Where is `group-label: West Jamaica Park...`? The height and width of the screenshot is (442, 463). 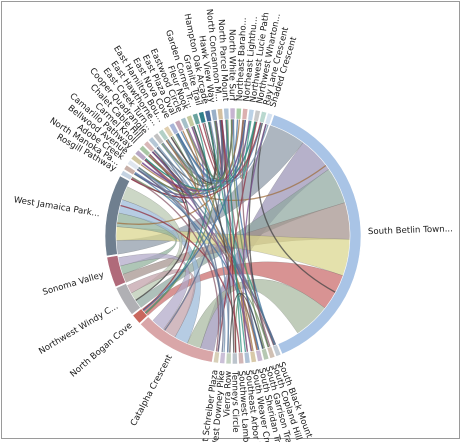
group-label: West Jamaica Park... is located at coordinates (57, 207).